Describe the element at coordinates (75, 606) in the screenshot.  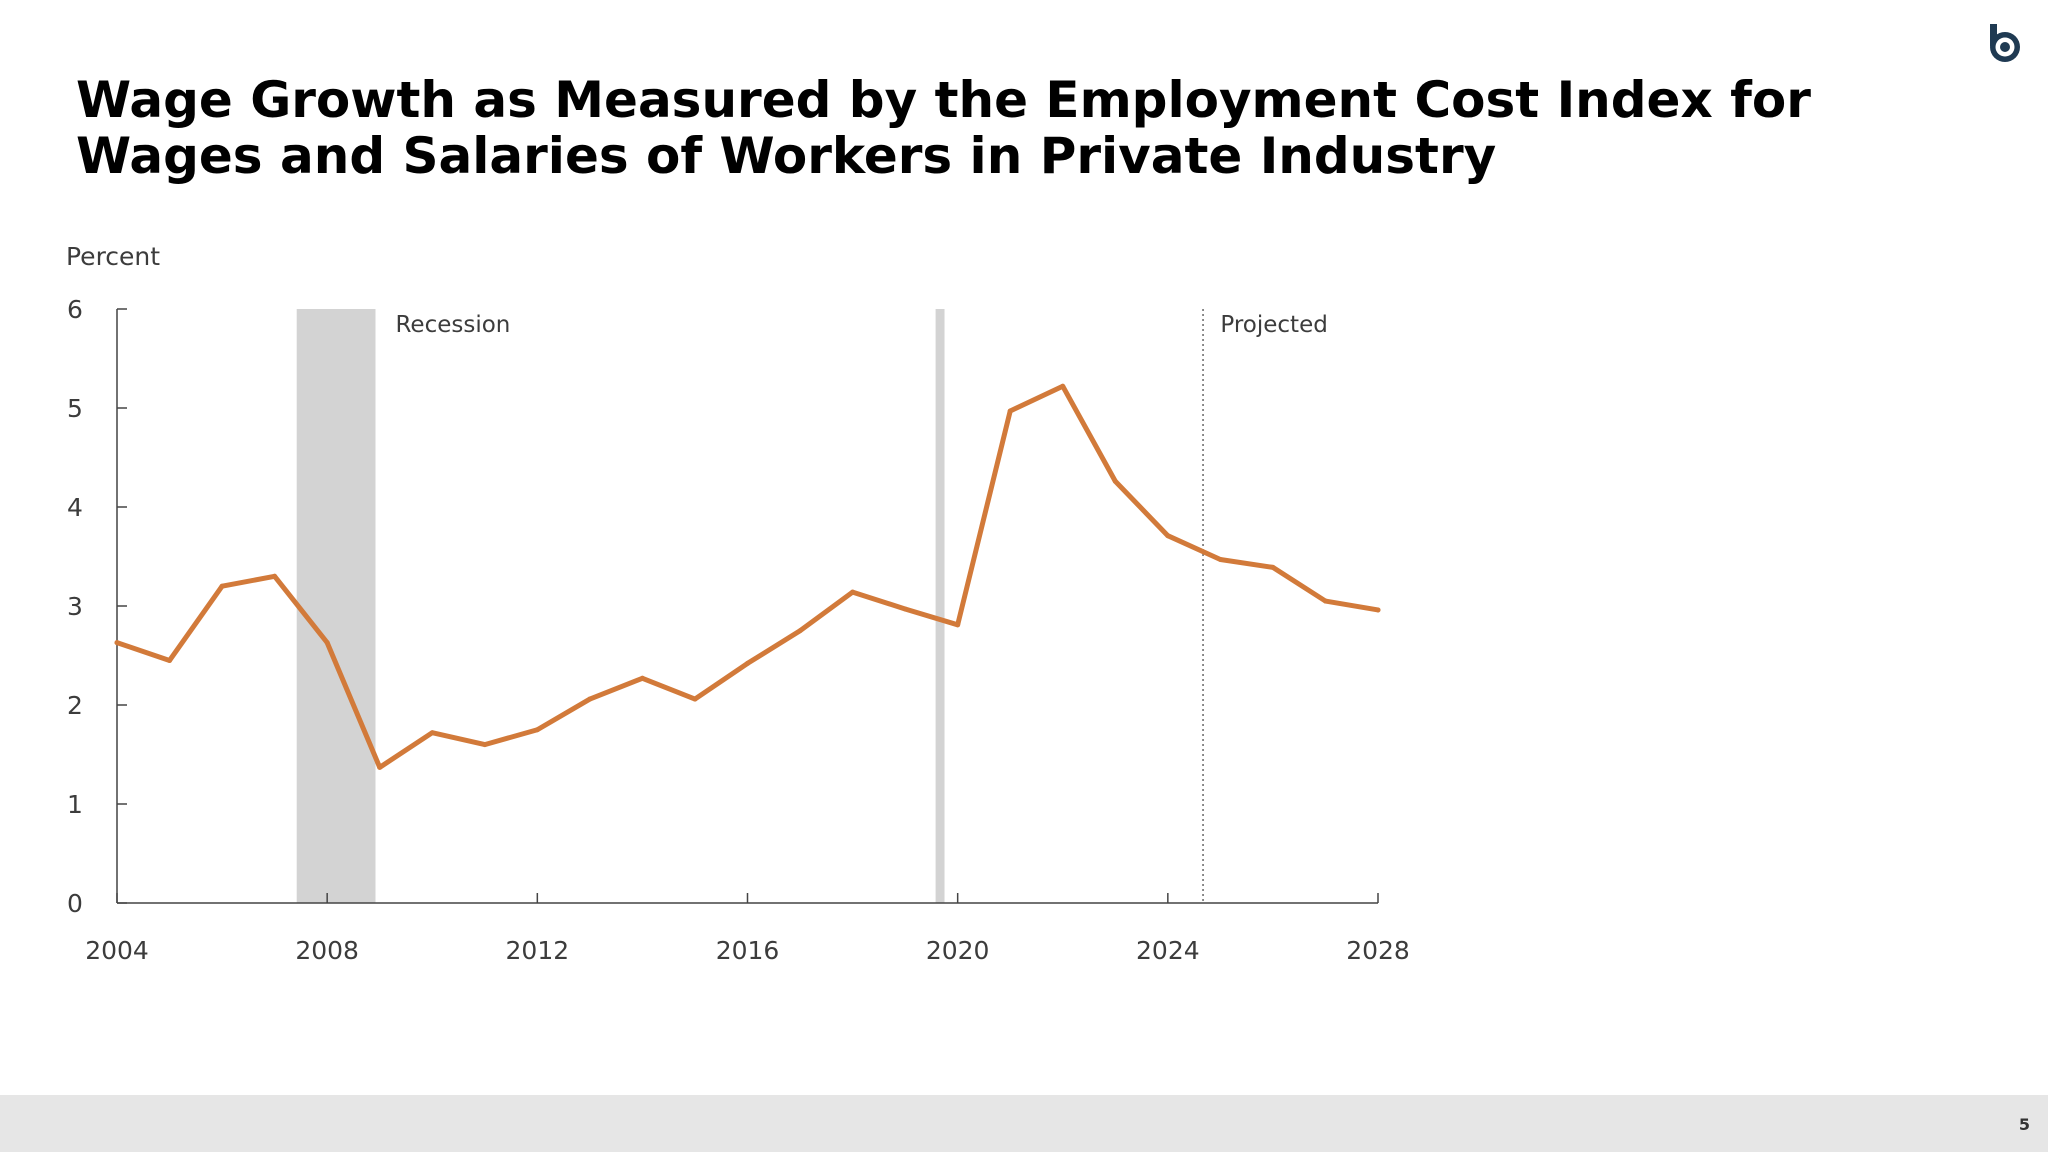
I see `y-tick-label: 3` at that location.